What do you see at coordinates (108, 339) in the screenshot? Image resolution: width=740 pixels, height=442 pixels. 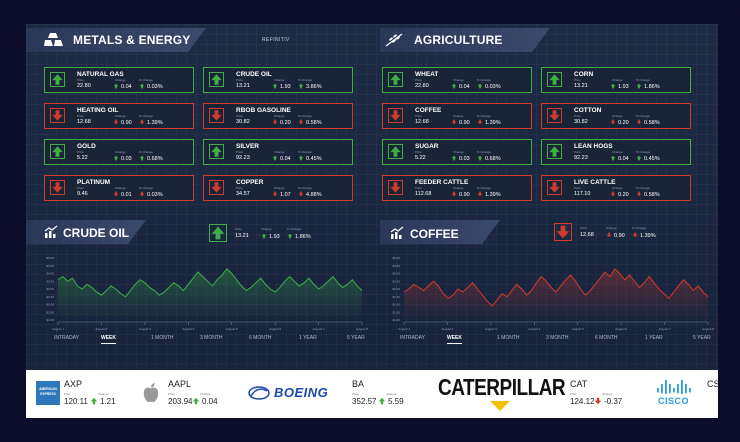 I see `crude-oil-tab-week: WEEK` at bounding box center [108, 339].